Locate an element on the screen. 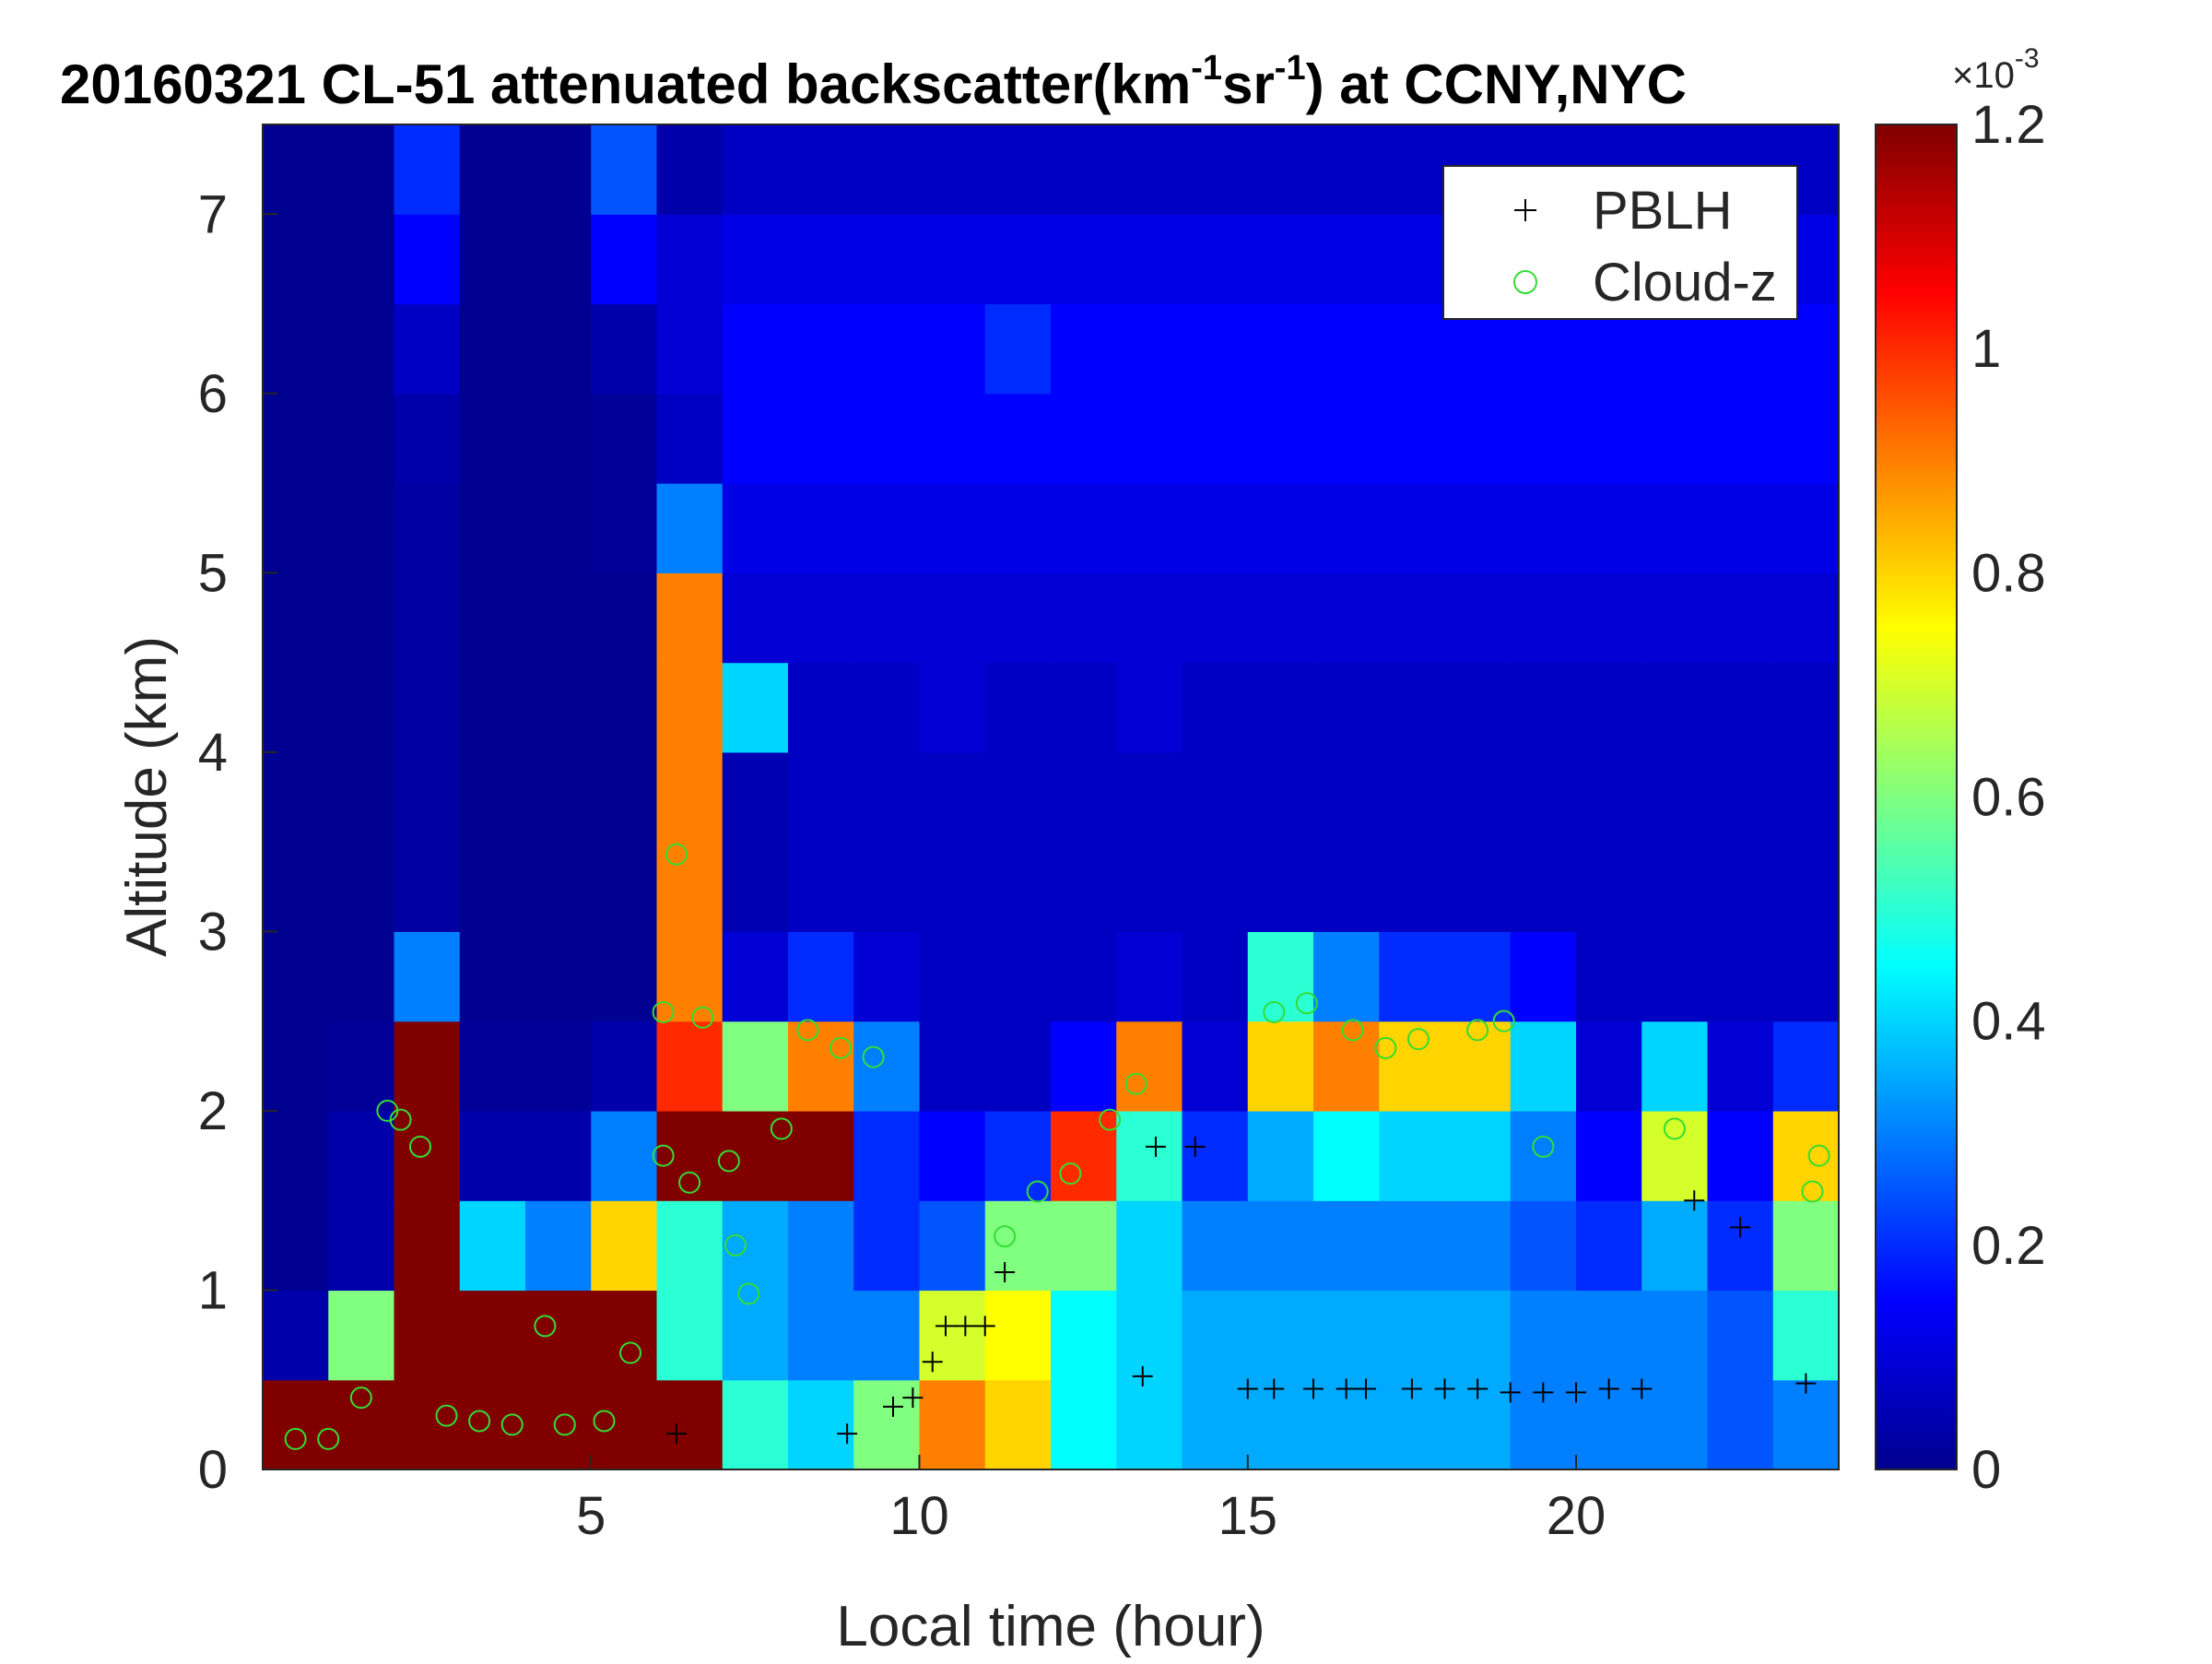 This screenshot has width=2212, height=1664. legend-marker is located at coordinates (1525, 210).